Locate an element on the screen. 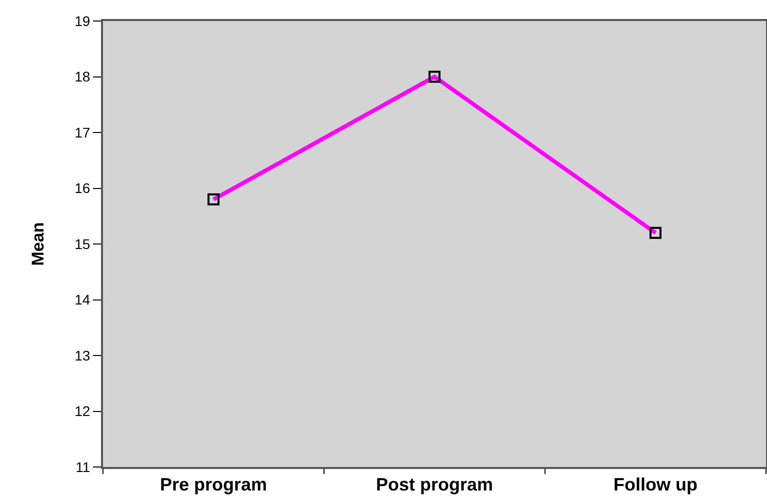 The width and height of the screenshot is (767, 503). x-tick-label: Follow up is located at coordinates (656, 484).